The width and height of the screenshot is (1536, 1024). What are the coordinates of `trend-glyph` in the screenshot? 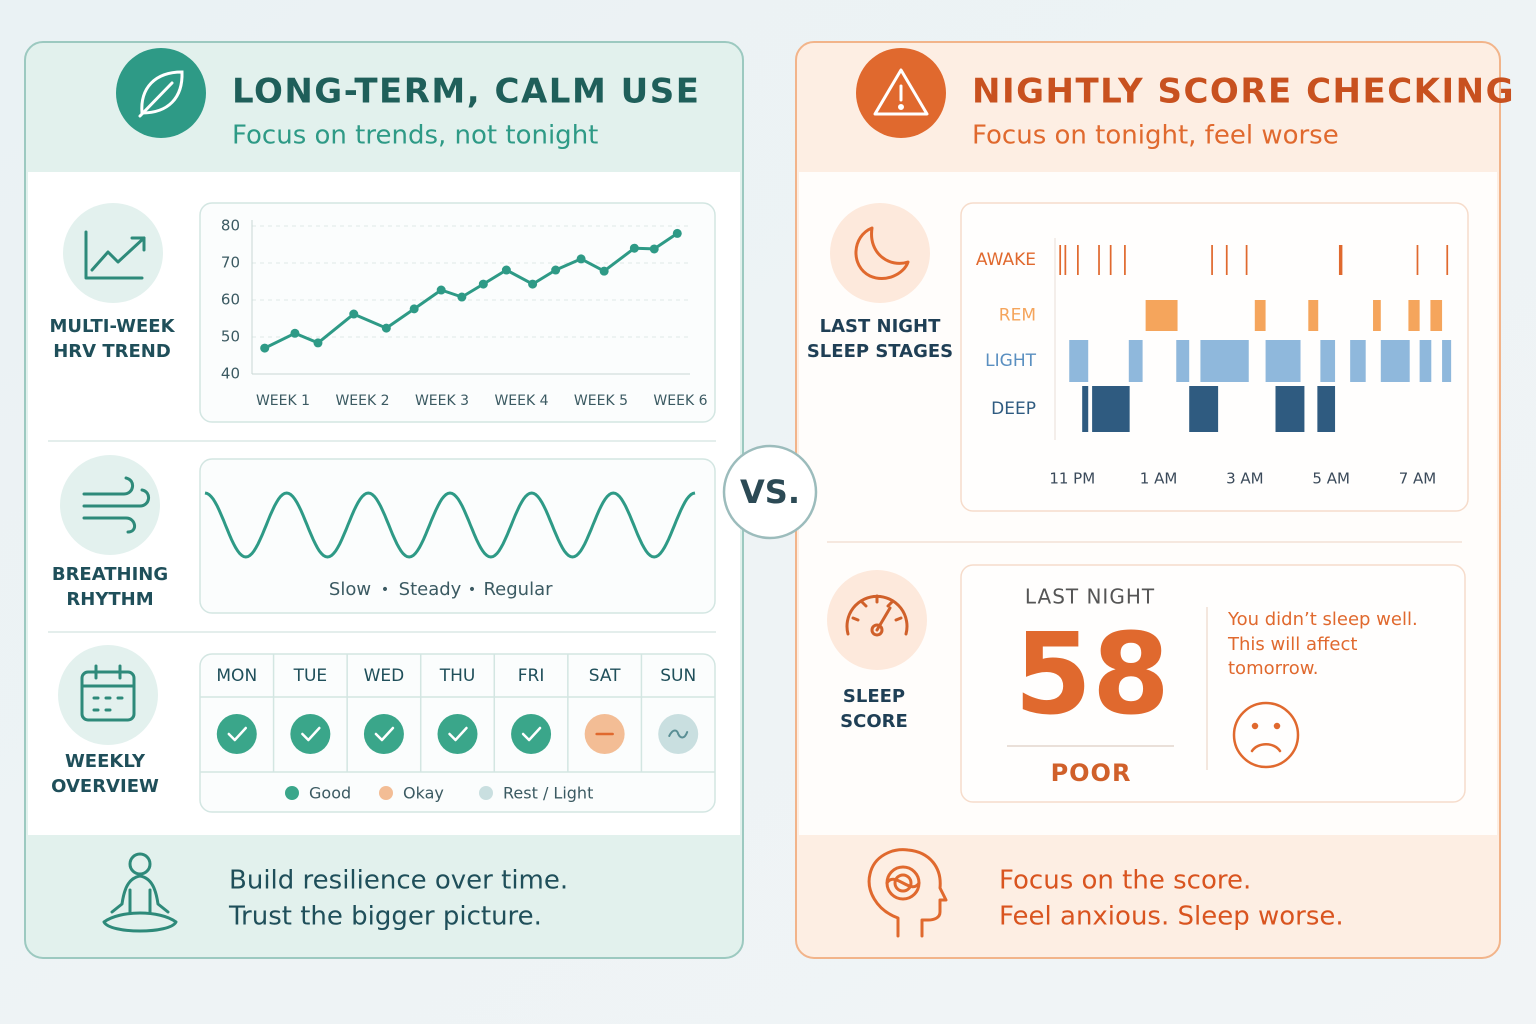 It's located at (115, 255).